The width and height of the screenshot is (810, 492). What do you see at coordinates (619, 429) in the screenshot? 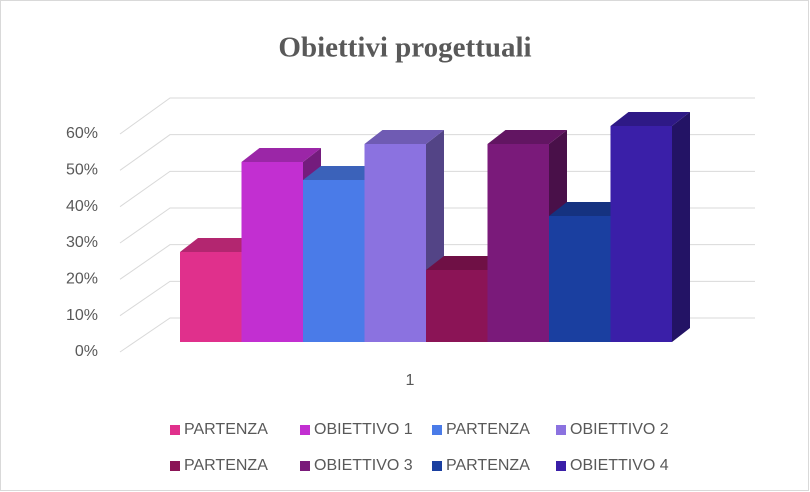
I see `legend-label: OBIETTIVO 2` at bounding box center [619, 429].